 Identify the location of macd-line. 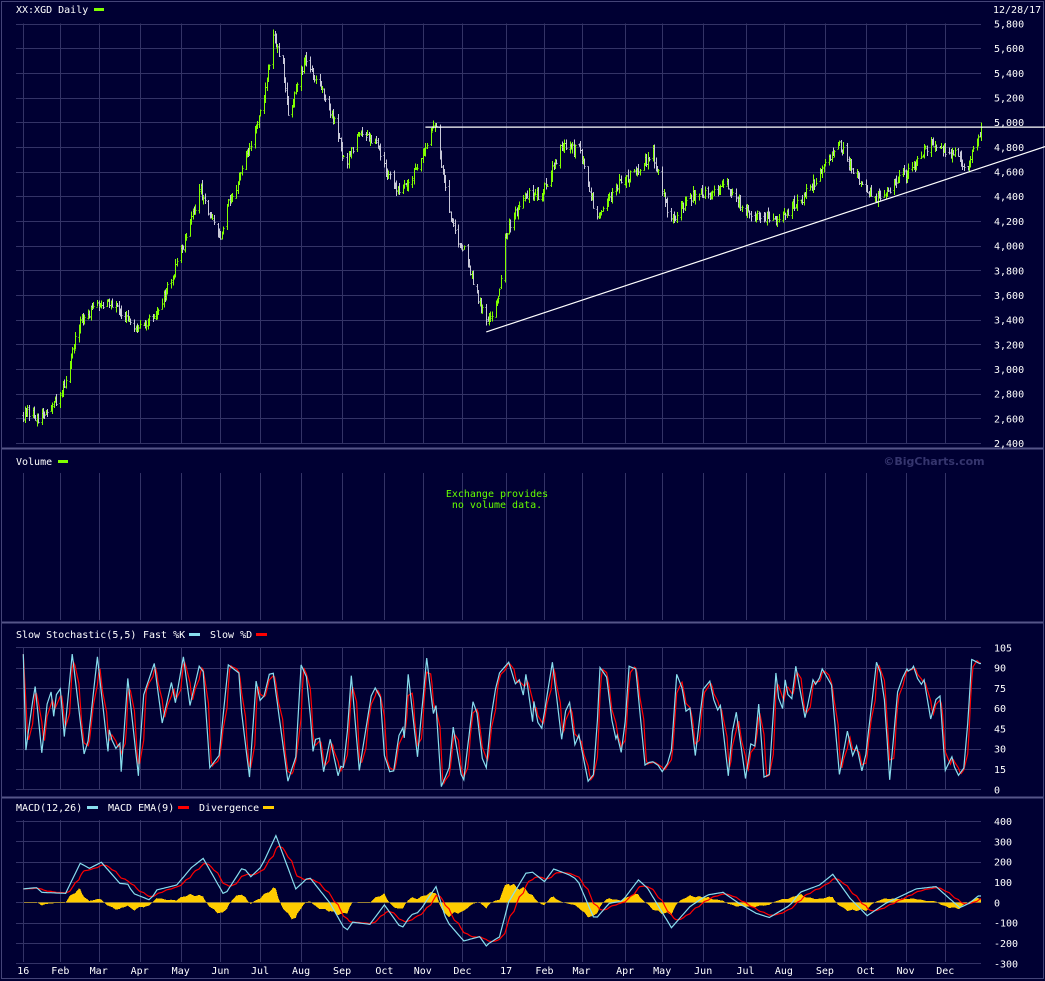
(502, 890).